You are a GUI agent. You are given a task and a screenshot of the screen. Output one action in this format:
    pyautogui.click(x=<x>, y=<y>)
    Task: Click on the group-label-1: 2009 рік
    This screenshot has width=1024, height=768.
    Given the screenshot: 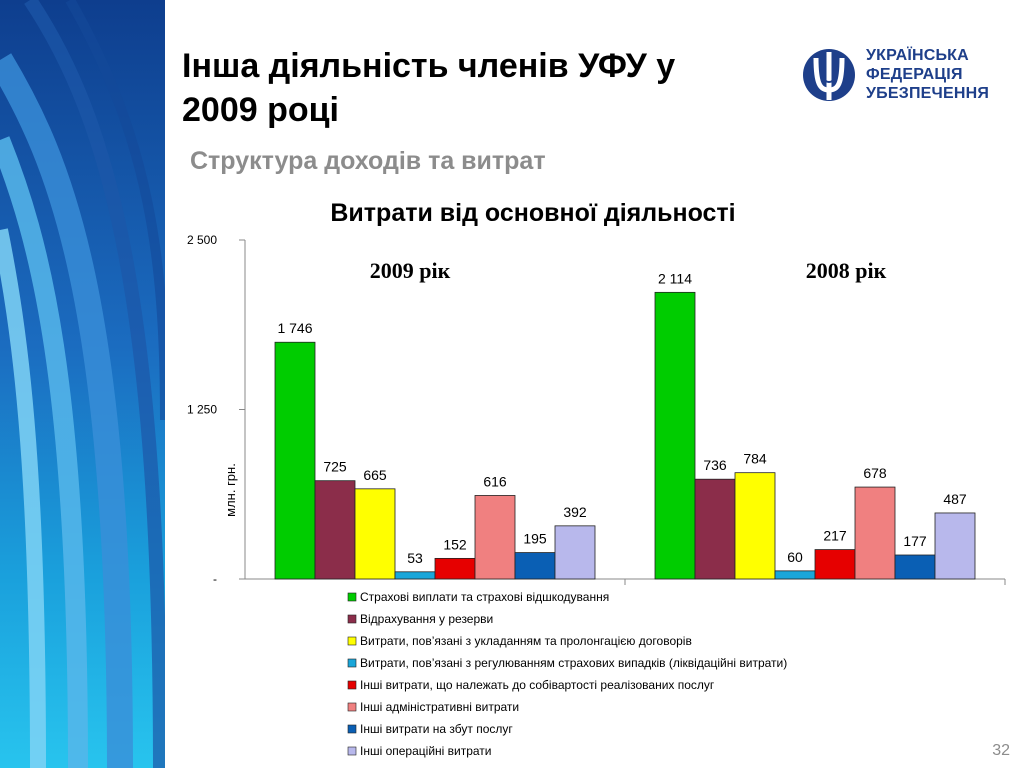 What is the action you would take?
    pyautogui.click(x=410, y=270)
    